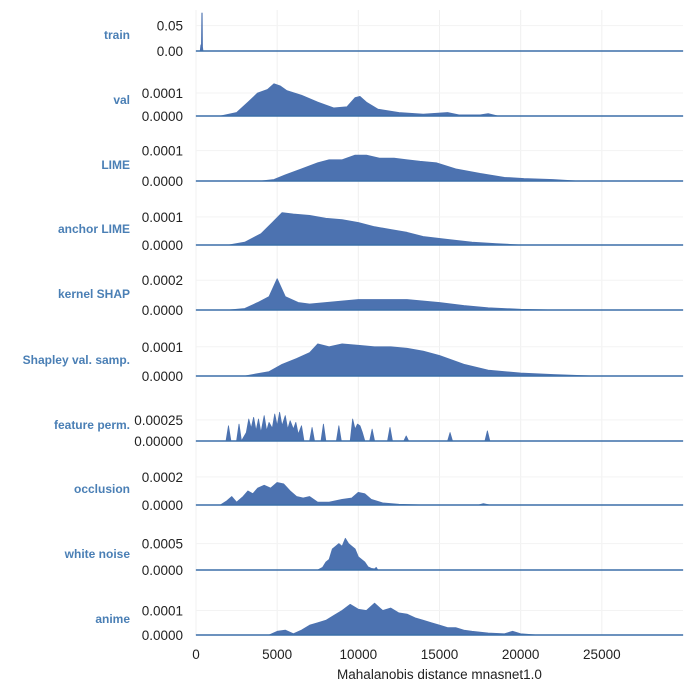 The height and width of the screenshot is (700, 700). Describe the element at coordinates (94, 229) in the screenshot. I see `row-label-anchor-lime: anchor LIME` at that location.